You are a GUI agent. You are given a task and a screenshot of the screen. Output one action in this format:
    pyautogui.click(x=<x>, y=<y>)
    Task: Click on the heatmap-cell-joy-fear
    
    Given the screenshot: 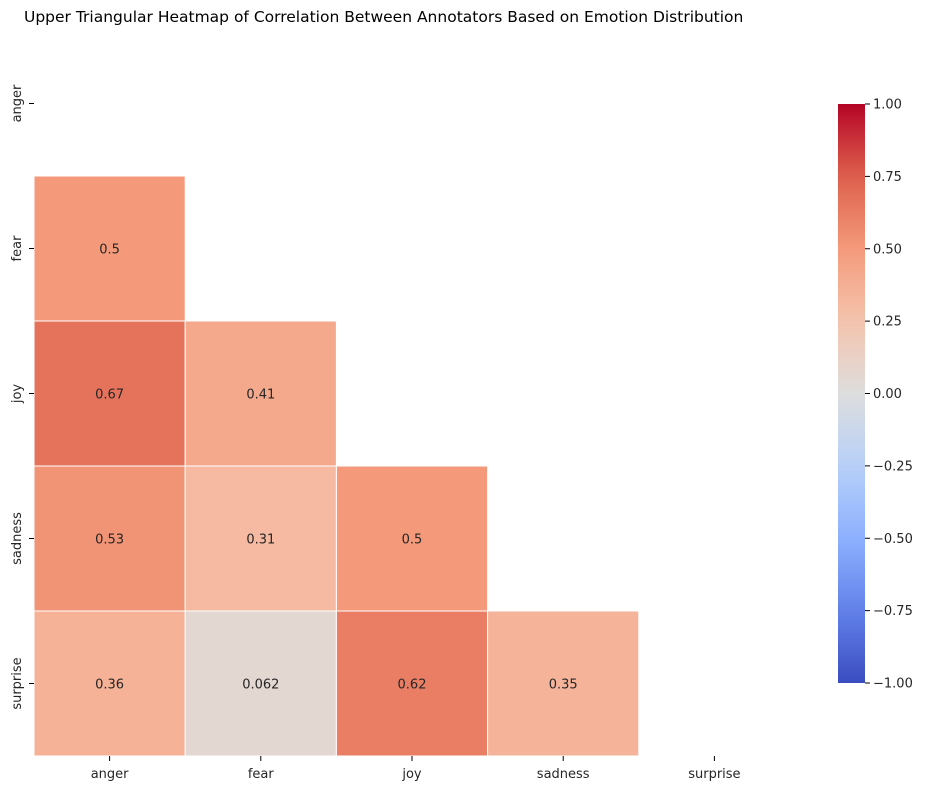 What is the action you would take?
    pyautogui.click(x=260, y=393)
    